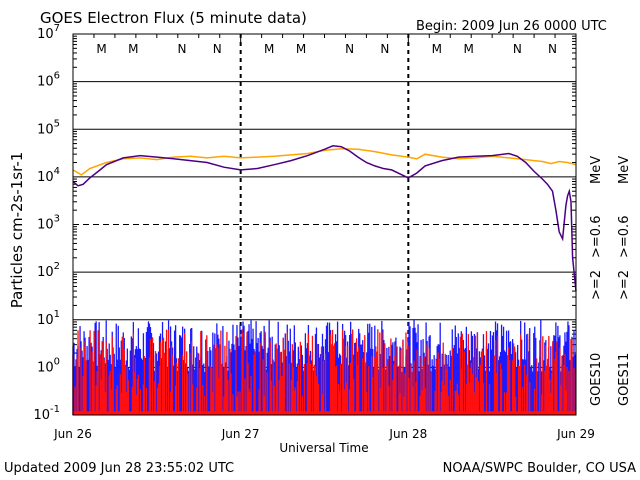  What do you see at coordinates (48, 127) in the screenshot?
I see `y-tick-label: 10⁵` at bounding box center [48, 127].